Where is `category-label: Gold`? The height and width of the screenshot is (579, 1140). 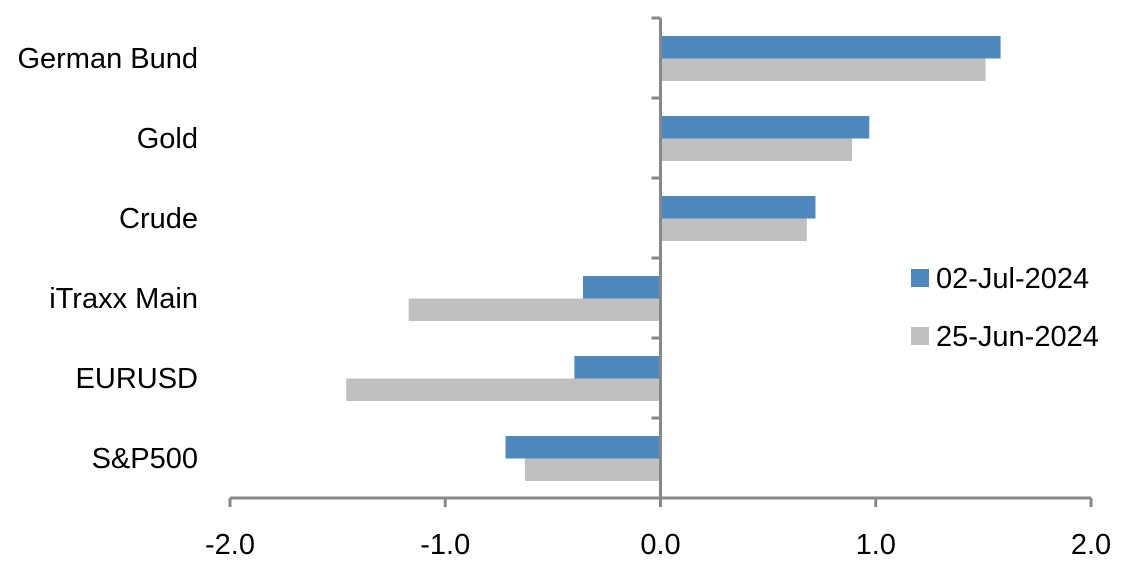 category-label: Gold is located at coordinates (167, 139).